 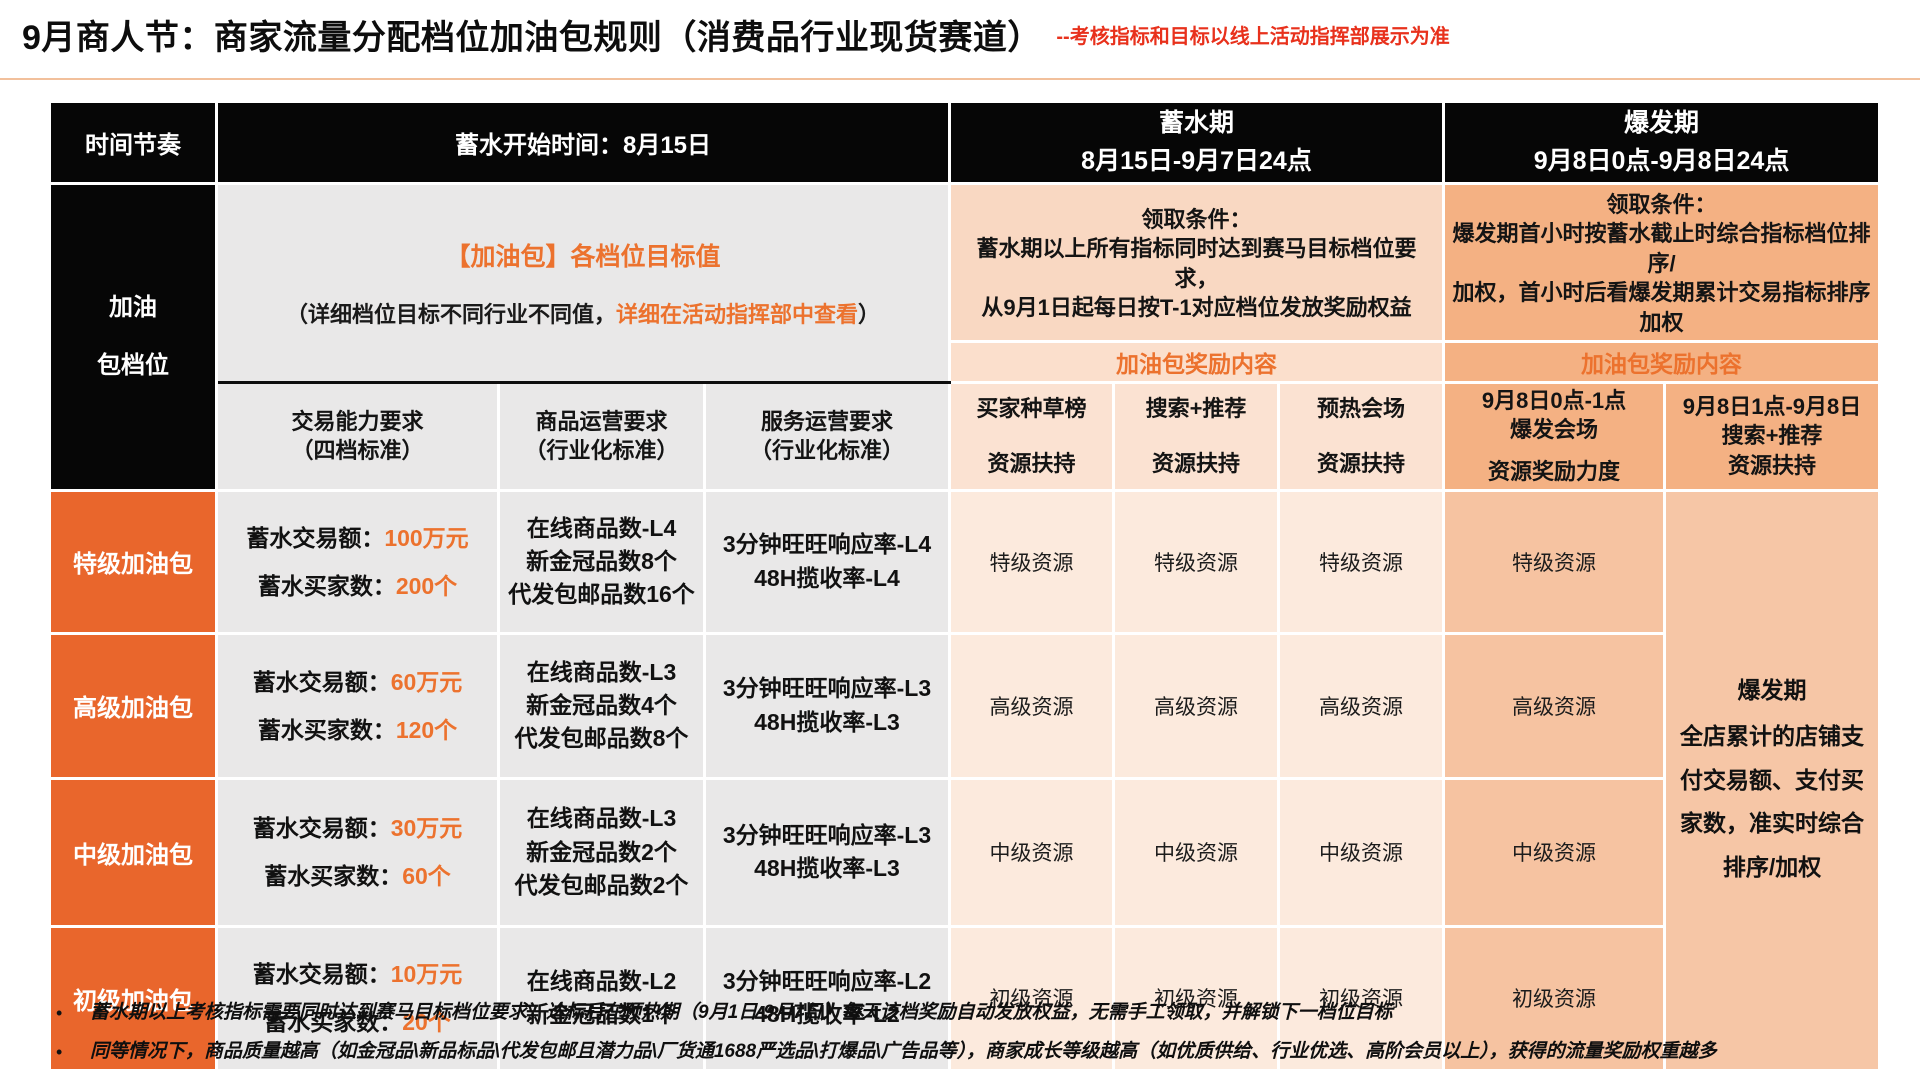 I want to click on tier-grass-cell: 高级资源, so click(x=1031, y=705).